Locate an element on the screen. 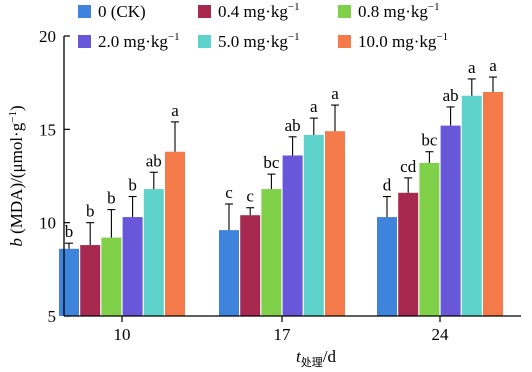  x-tick-label: 24 is located at coordinates (441, 334).